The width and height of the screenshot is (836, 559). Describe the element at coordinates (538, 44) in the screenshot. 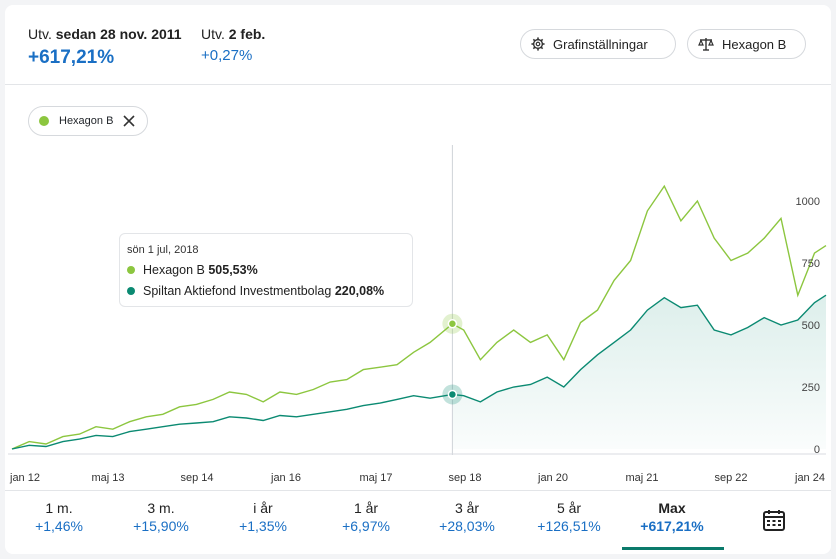

I see `gear-icon` at that location.